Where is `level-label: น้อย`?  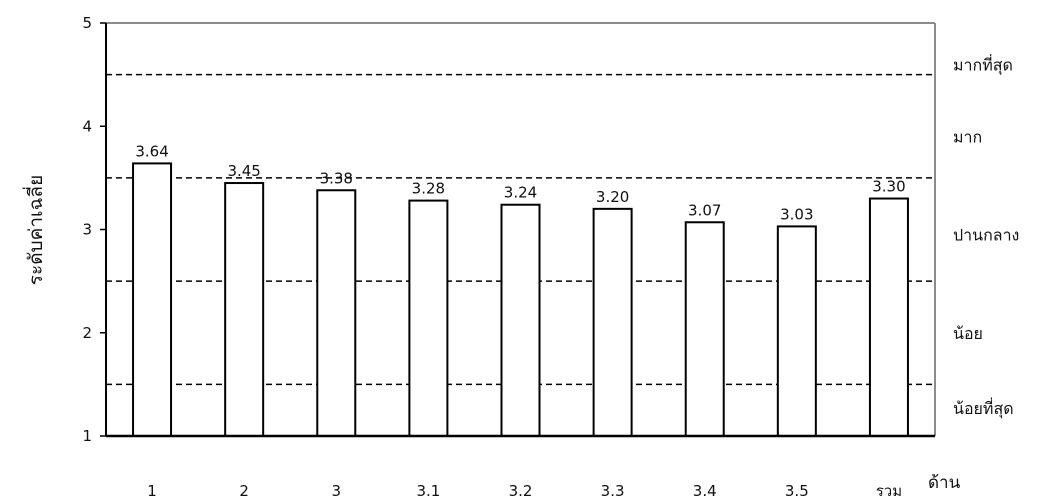
level-label: น้อย is located at coordinates (968, 333).